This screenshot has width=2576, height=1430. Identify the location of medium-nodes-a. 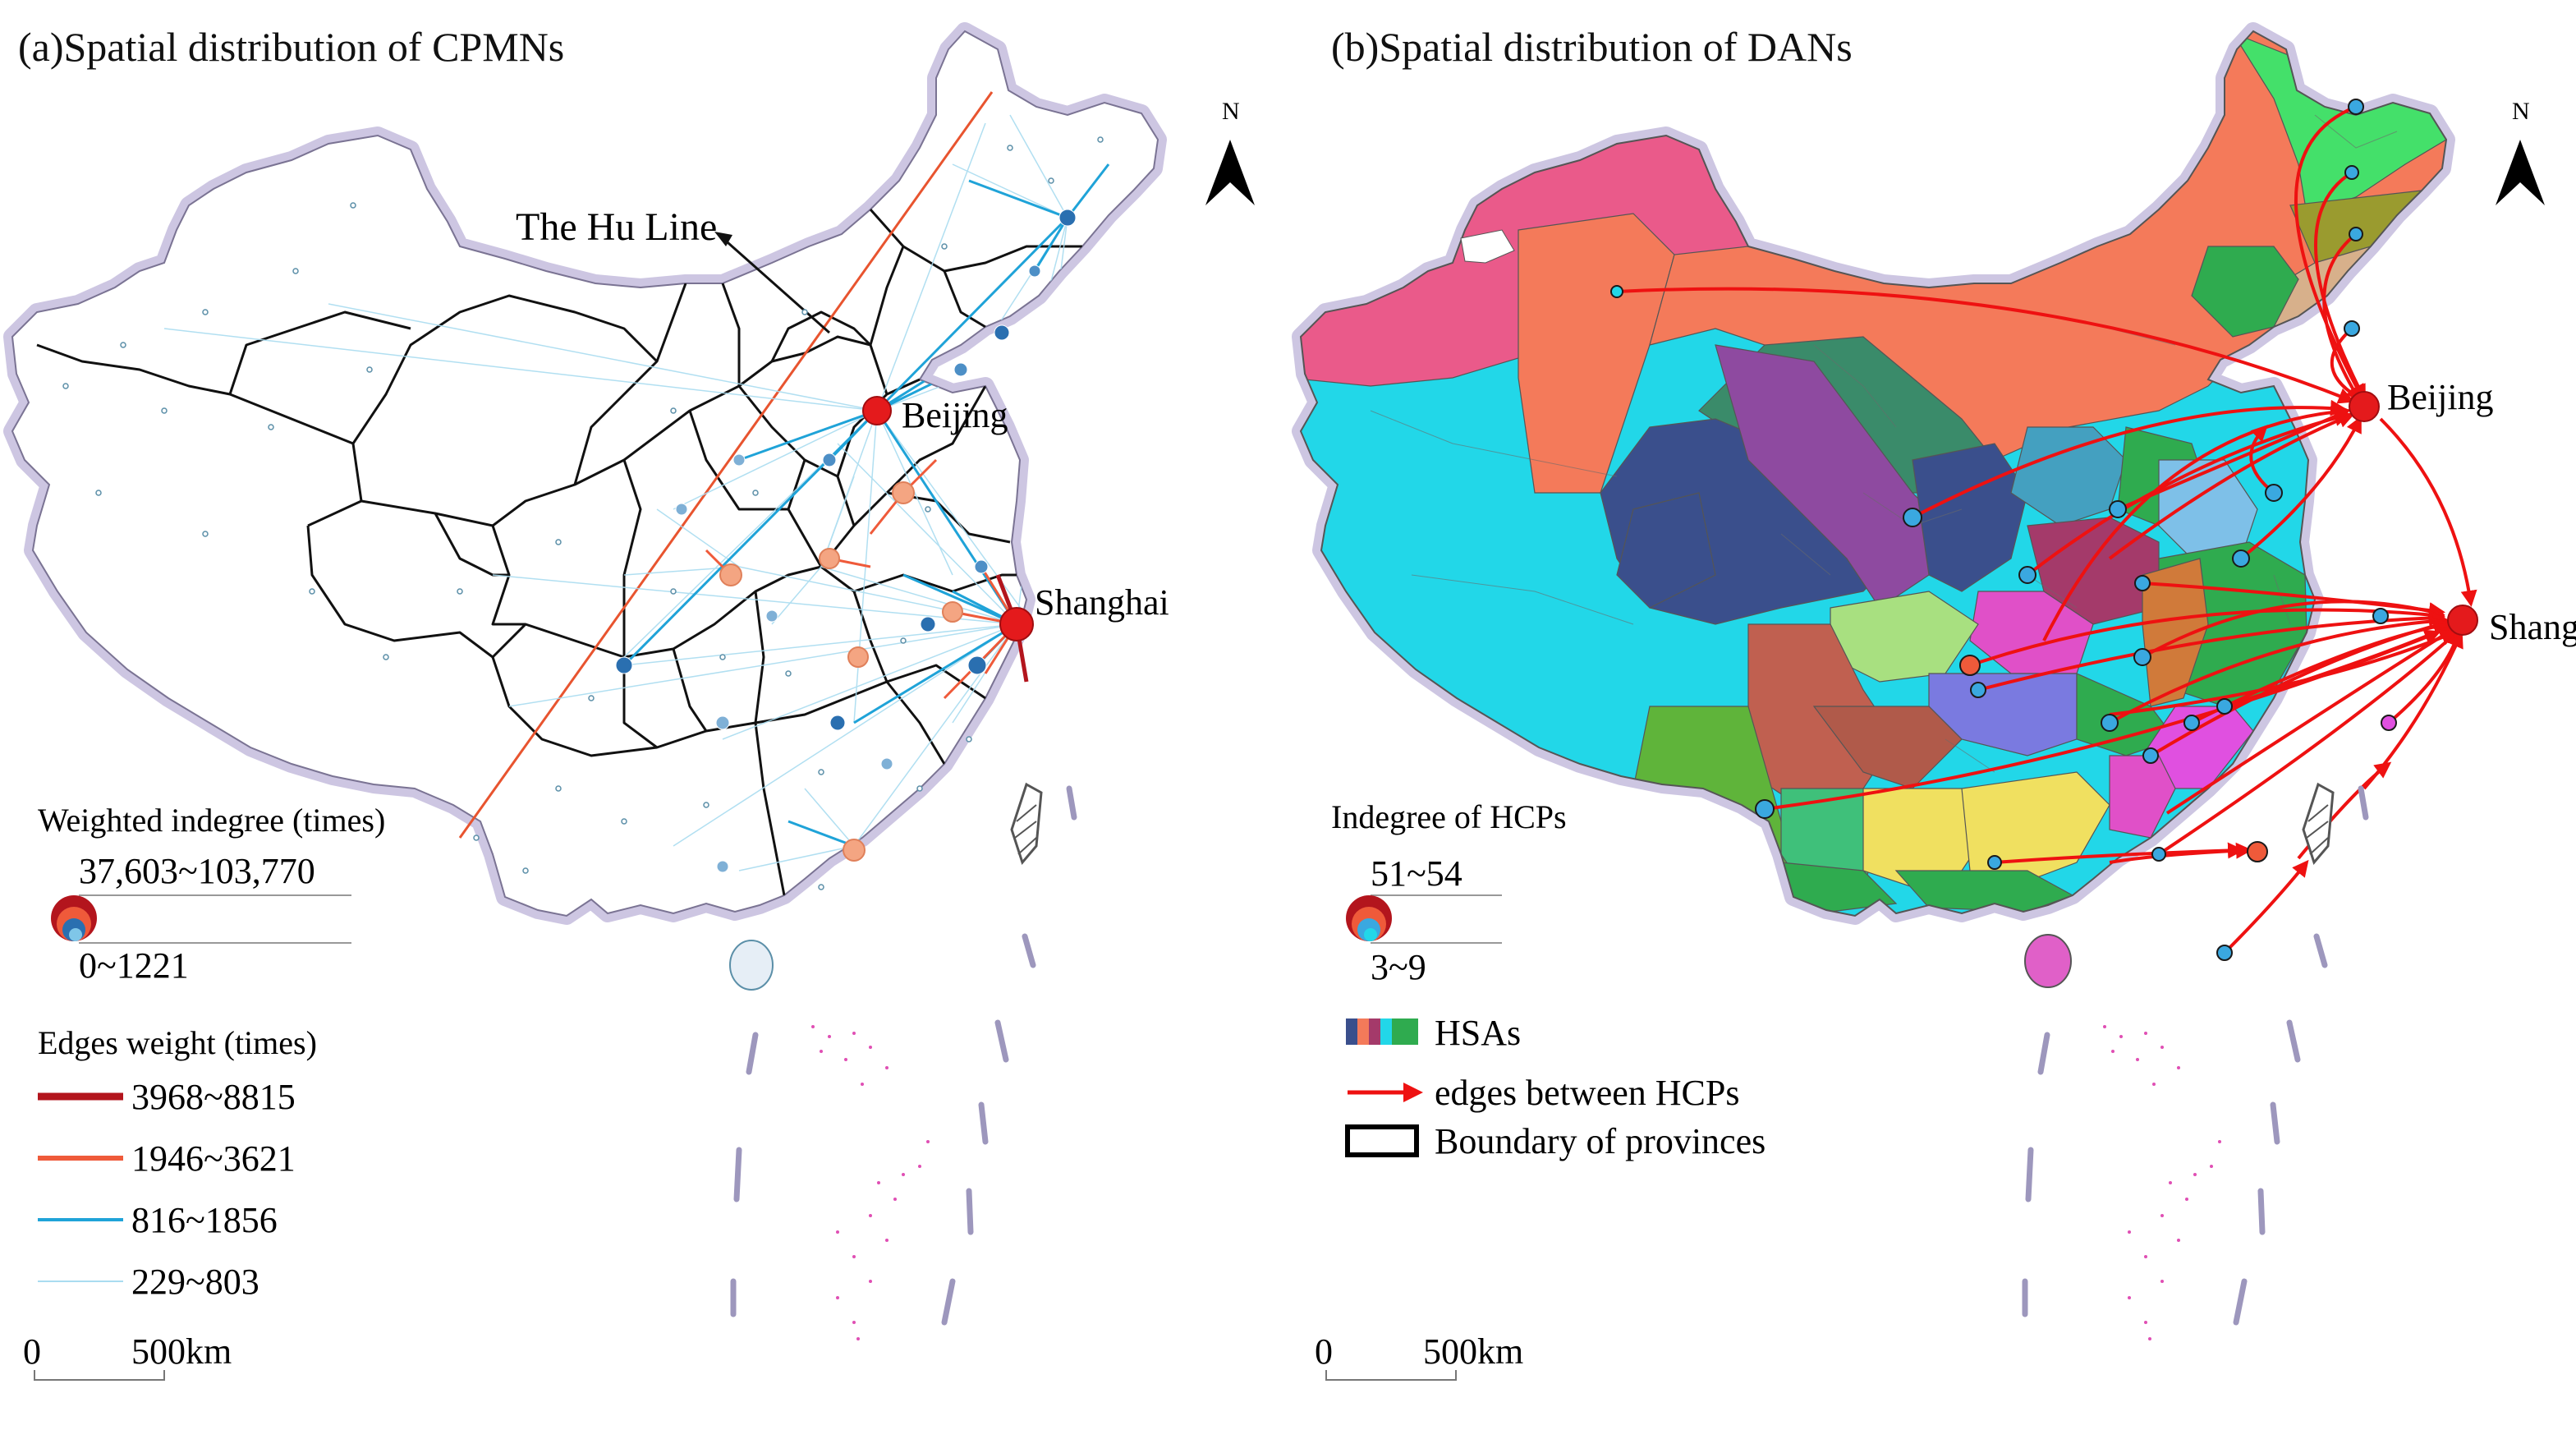
(846, 541).